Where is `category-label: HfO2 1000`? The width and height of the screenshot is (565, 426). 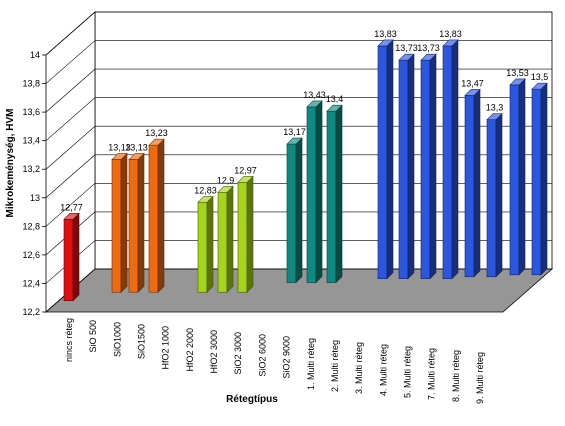 category-label: HfO2 1000 is located at coordinates (166, 348).